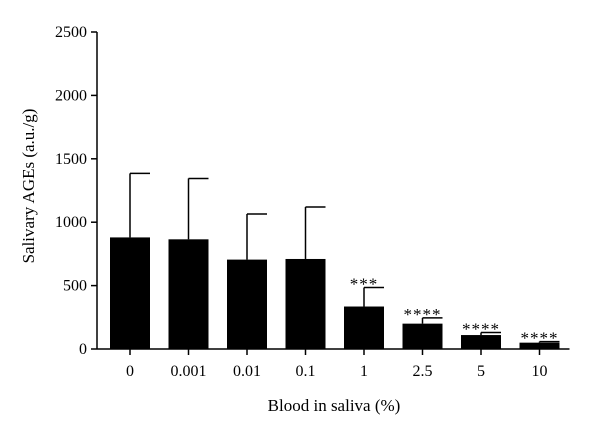 The width and height of the screenshot is (600, 436). I want to click on y-tick-label: 1000, so click(71, 222).